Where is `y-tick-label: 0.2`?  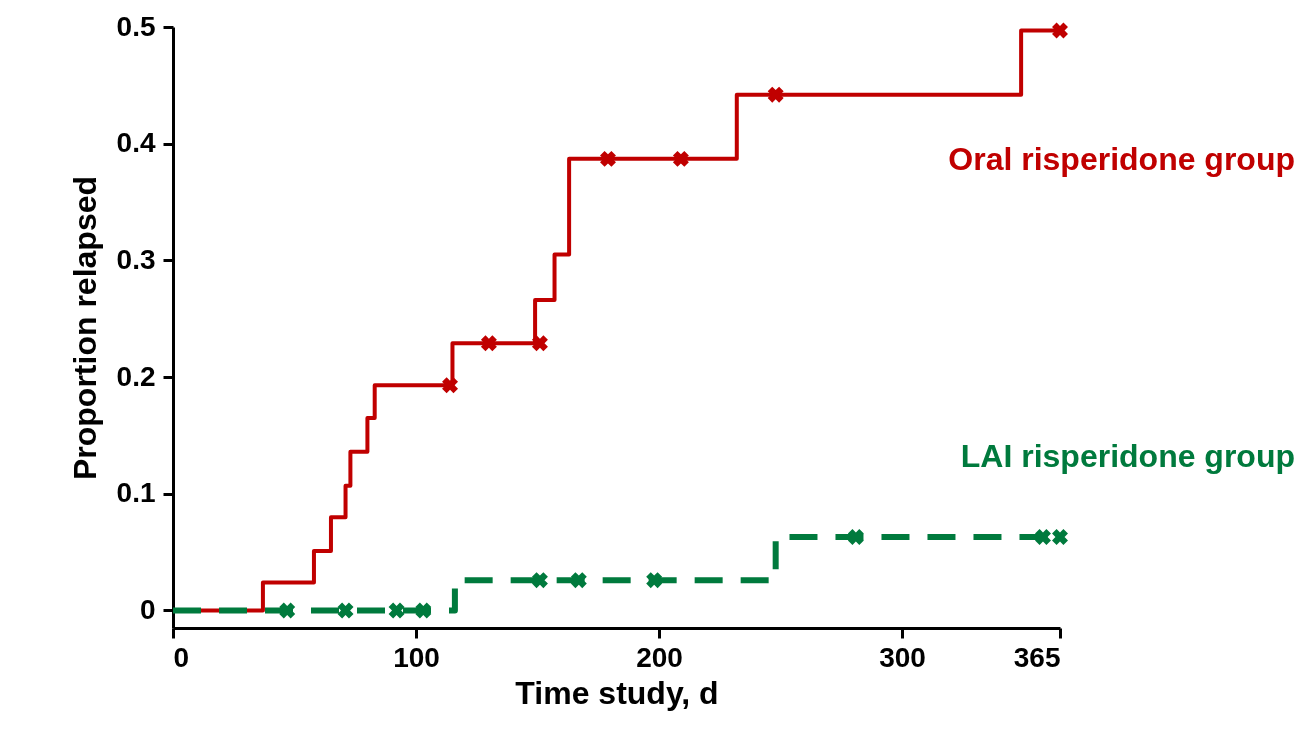
y-tick-label: 0.2 is located at coordinates (136, 376).